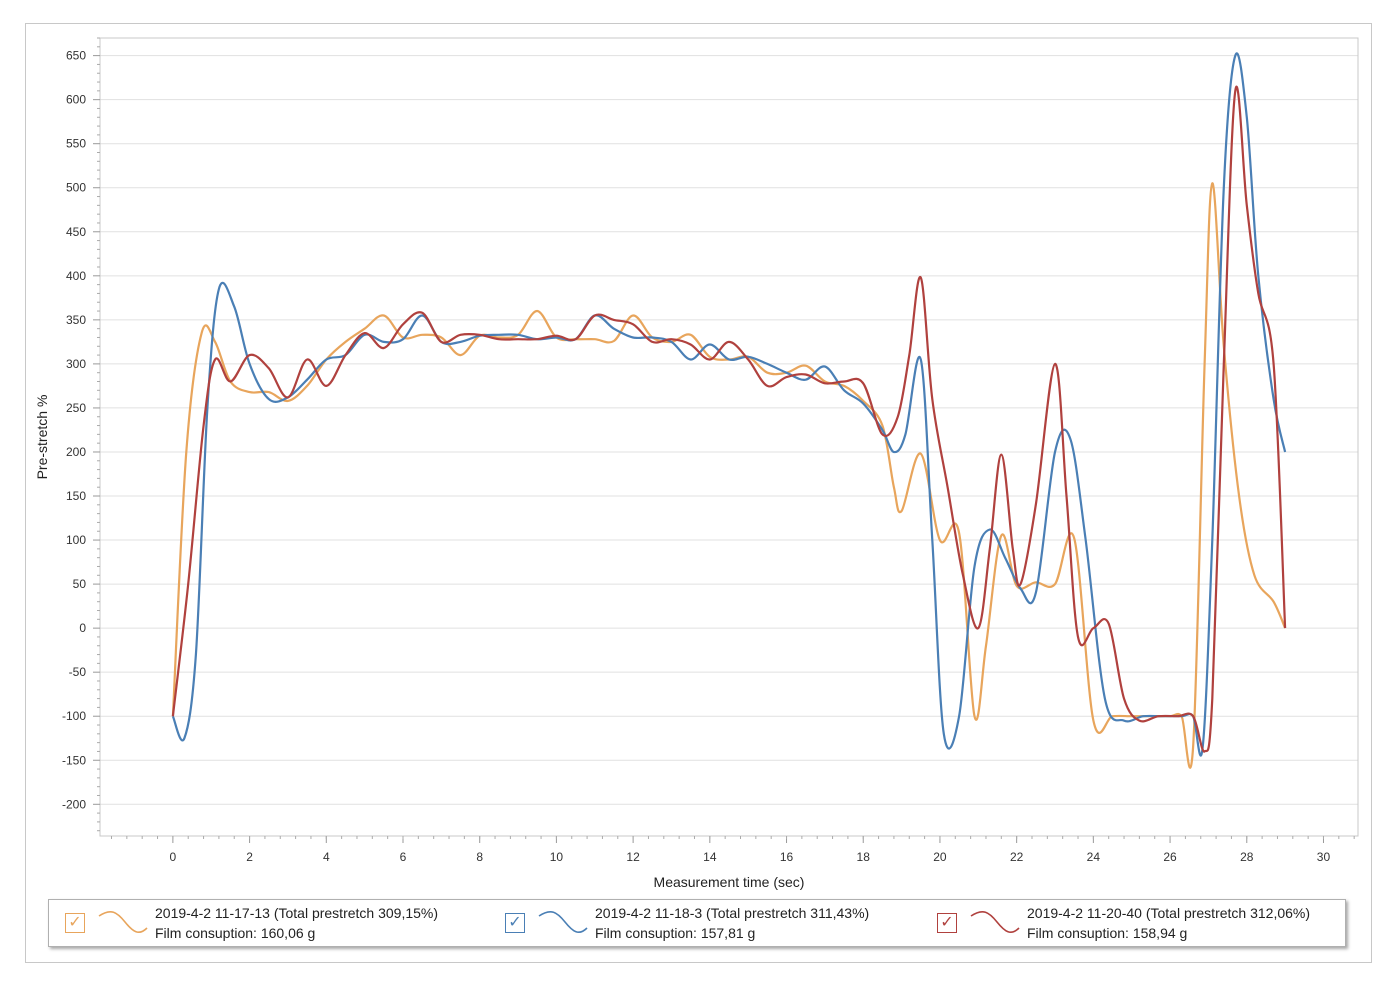  What do you see at coordinates (1017, 857) in the screenshot?
I see `x-tick-label: 22` at bounding box center [1017, 857].